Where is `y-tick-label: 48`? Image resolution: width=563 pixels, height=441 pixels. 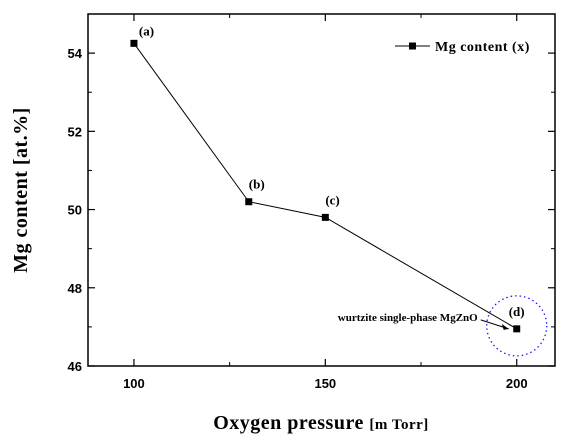
y-tick-label: 48 is located at coordinates (75, 288).